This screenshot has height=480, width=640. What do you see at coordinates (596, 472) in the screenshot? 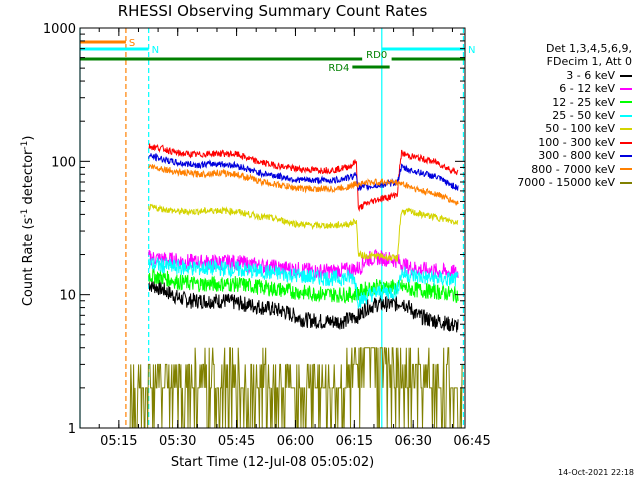
I see `footer-timestamp: 14-Oct-2021 22:18` at bounding box center [596, 472].